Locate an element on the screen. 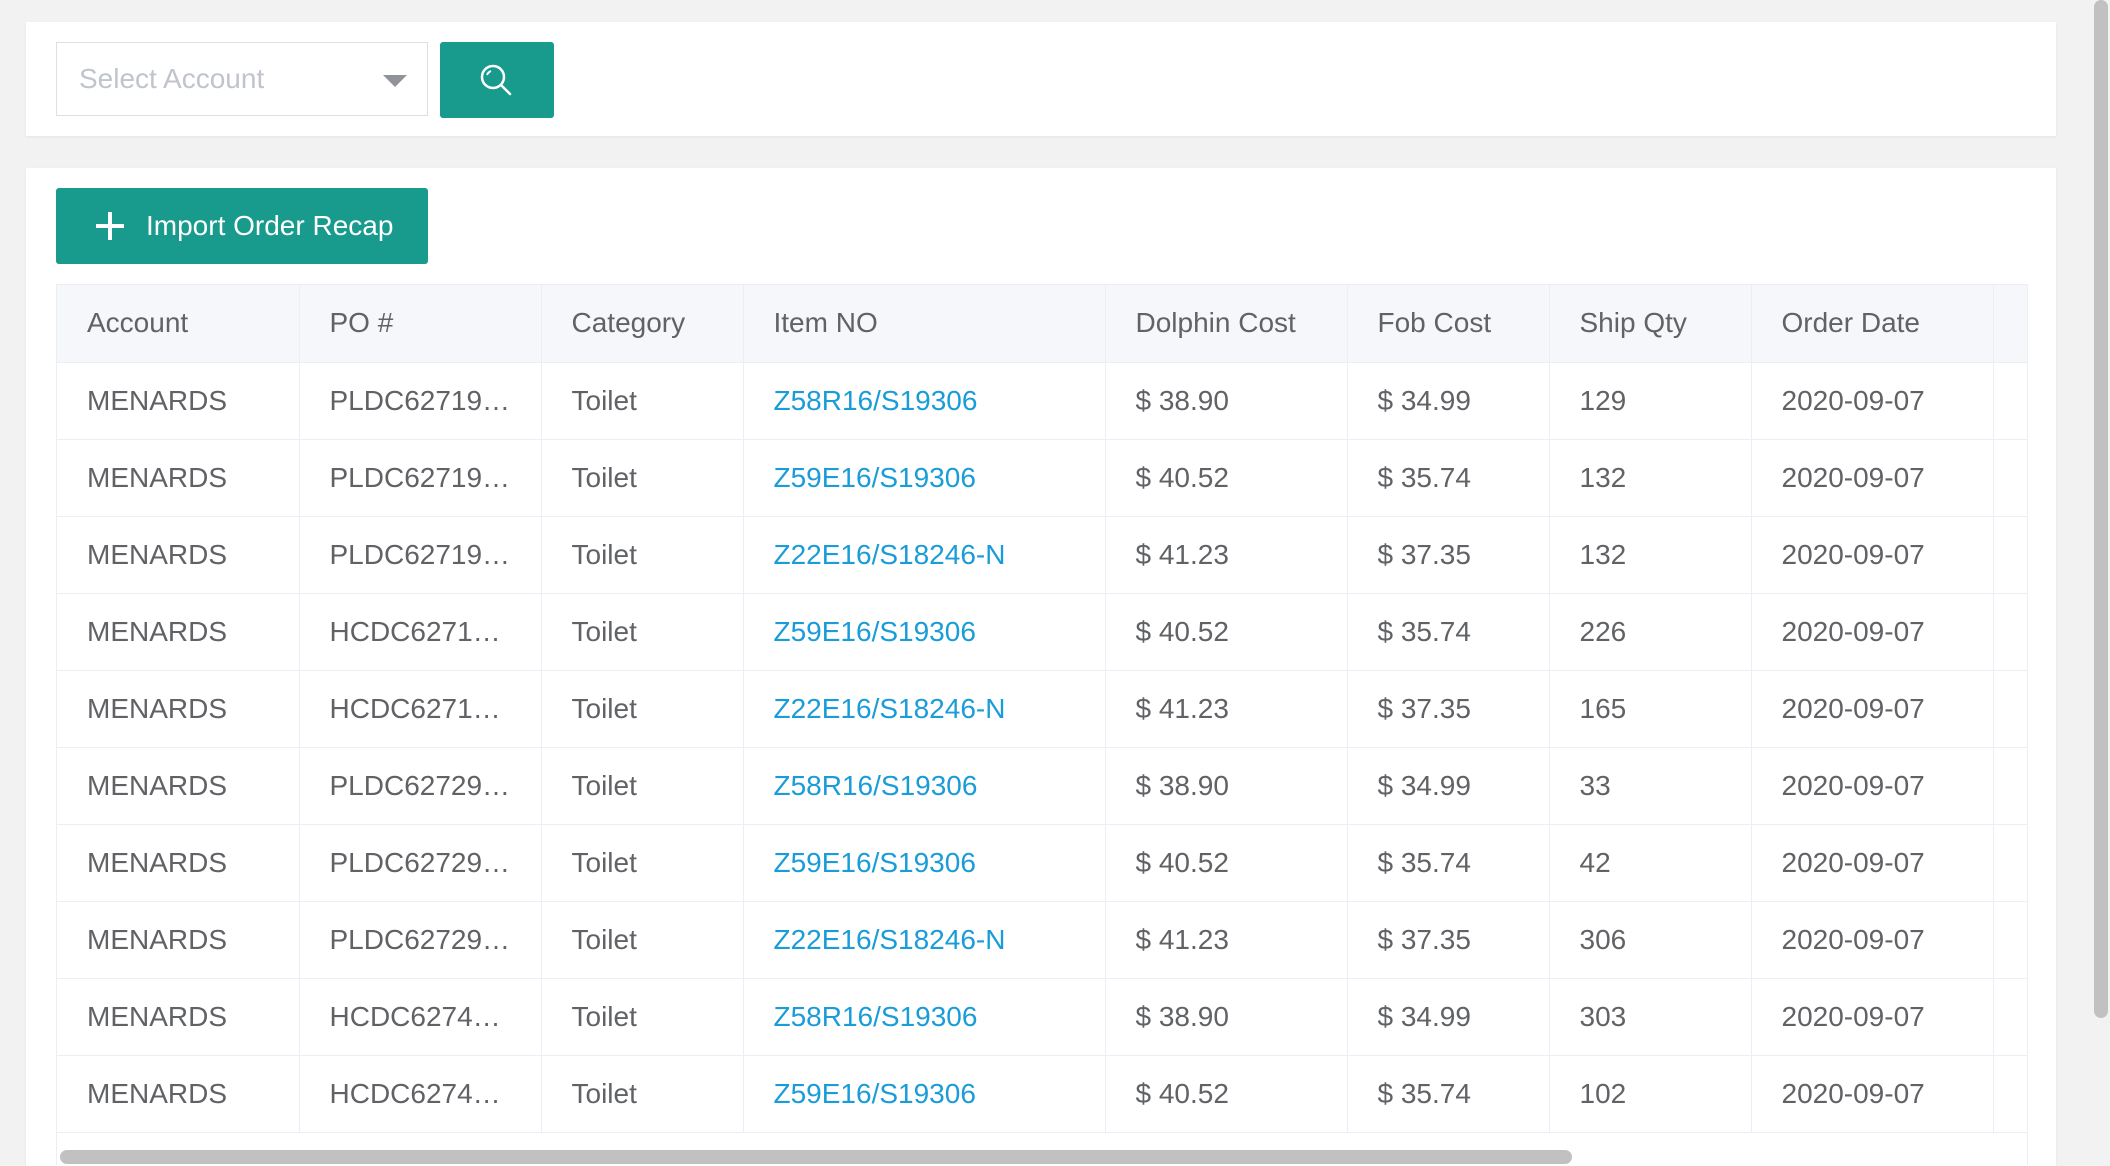 This screenshot has width=2110, height=1166. search-icon is located at coordinates (496, 80).